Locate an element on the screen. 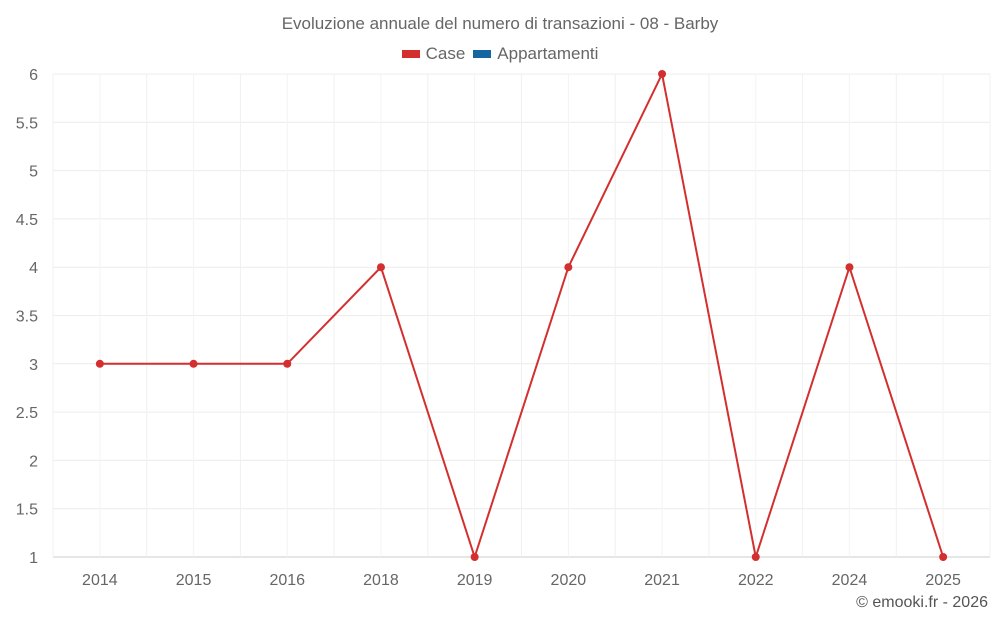 This screenshot has width=1000, height=625. y-tick-label: 5.5 is located at coordinates (27, 123).